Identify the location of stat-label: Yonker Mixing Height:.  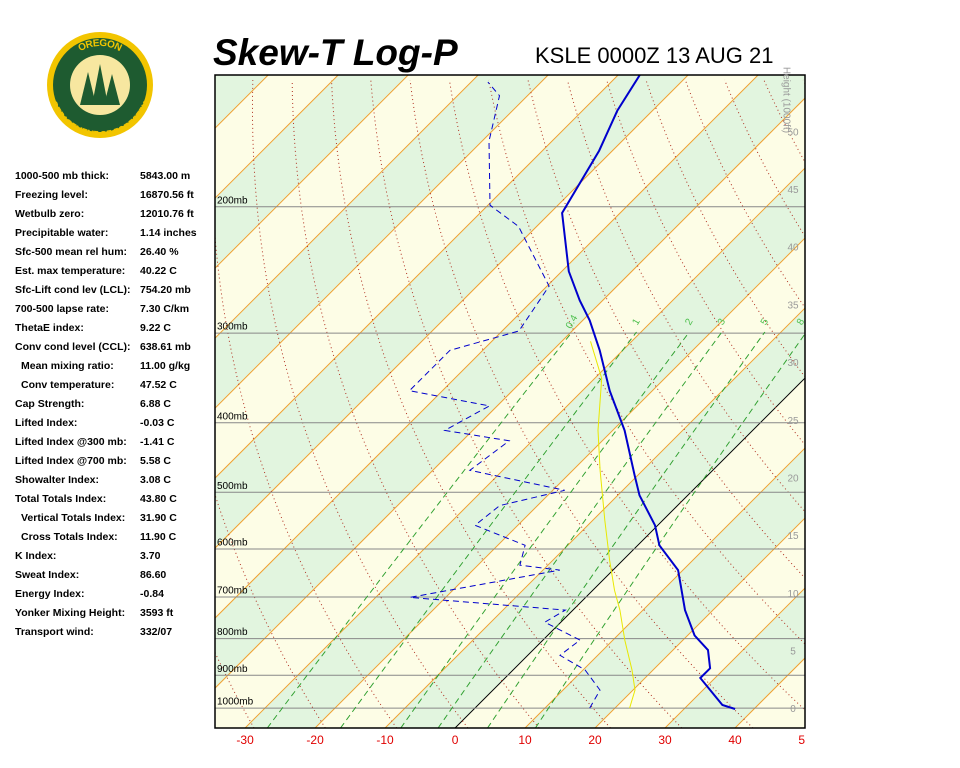
(70, 613).